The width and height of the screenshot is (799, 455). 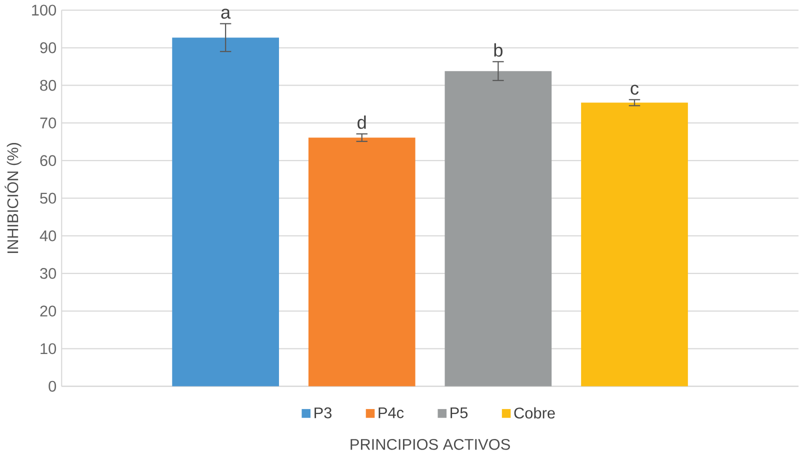 What do you see at coordinates (362, 123) in the screenshot?
I see `annotation: d` at bounding box center [362, 123].